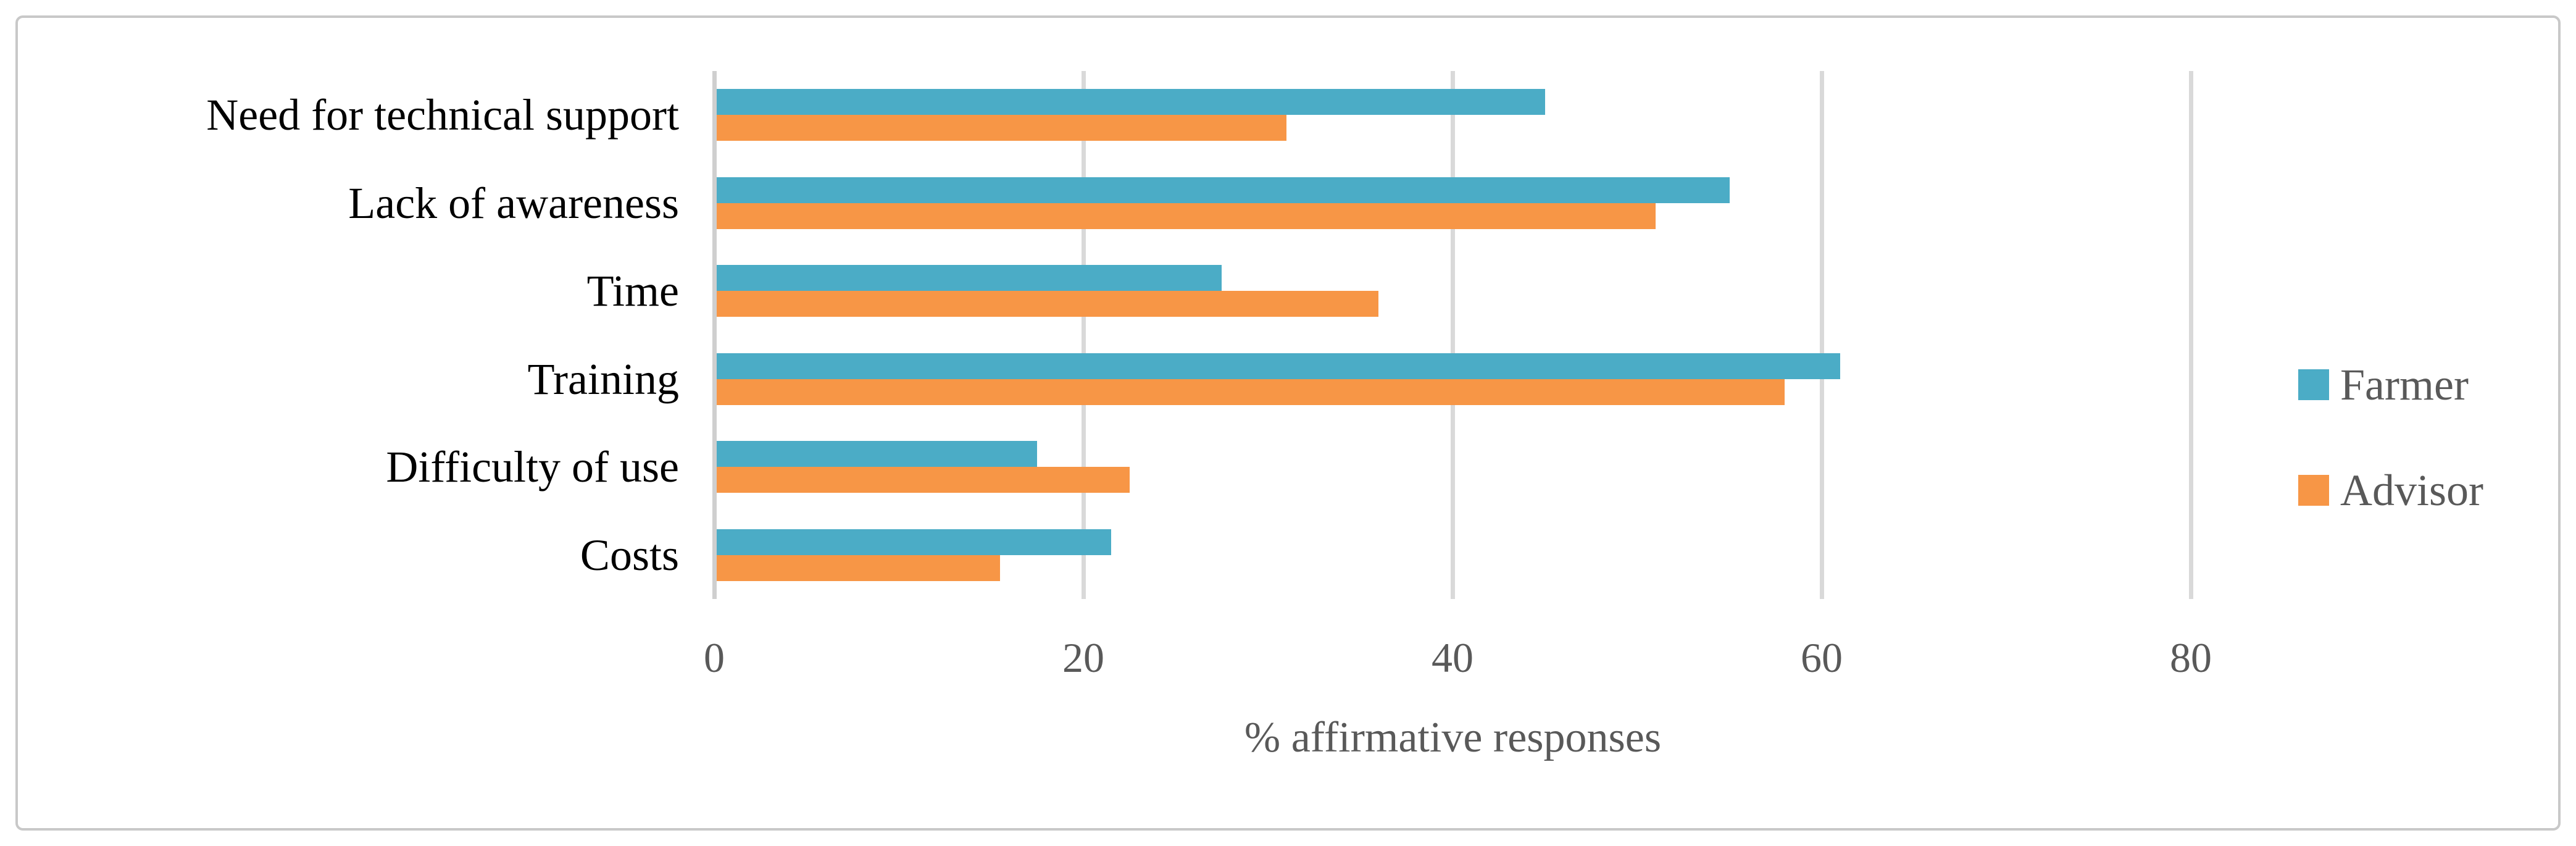 The height and width of the screenshot is (846, 2576). What do you see at coordinates (2404, 384) in the screenshot?
I see `legend-label-farmer: Farmer` at bounding box center [2404, 384].